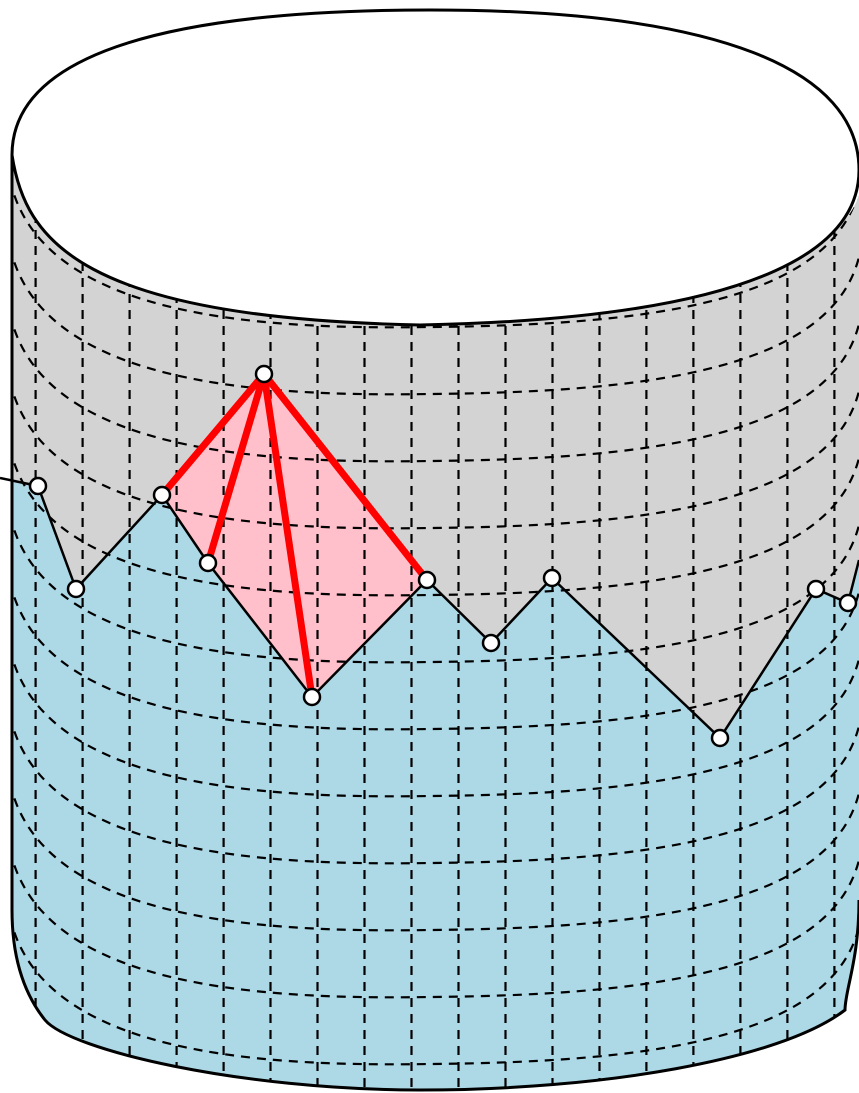 The width and height of the screenshot is (859, 1093). I want to click on highlight-edges, so click(294, 535).